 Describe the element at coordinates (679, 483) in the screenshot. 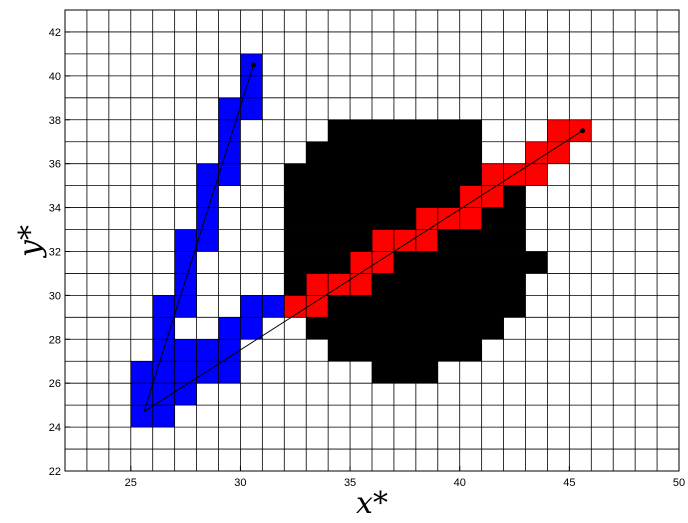

I see `x-tick-label: 50` at that location.